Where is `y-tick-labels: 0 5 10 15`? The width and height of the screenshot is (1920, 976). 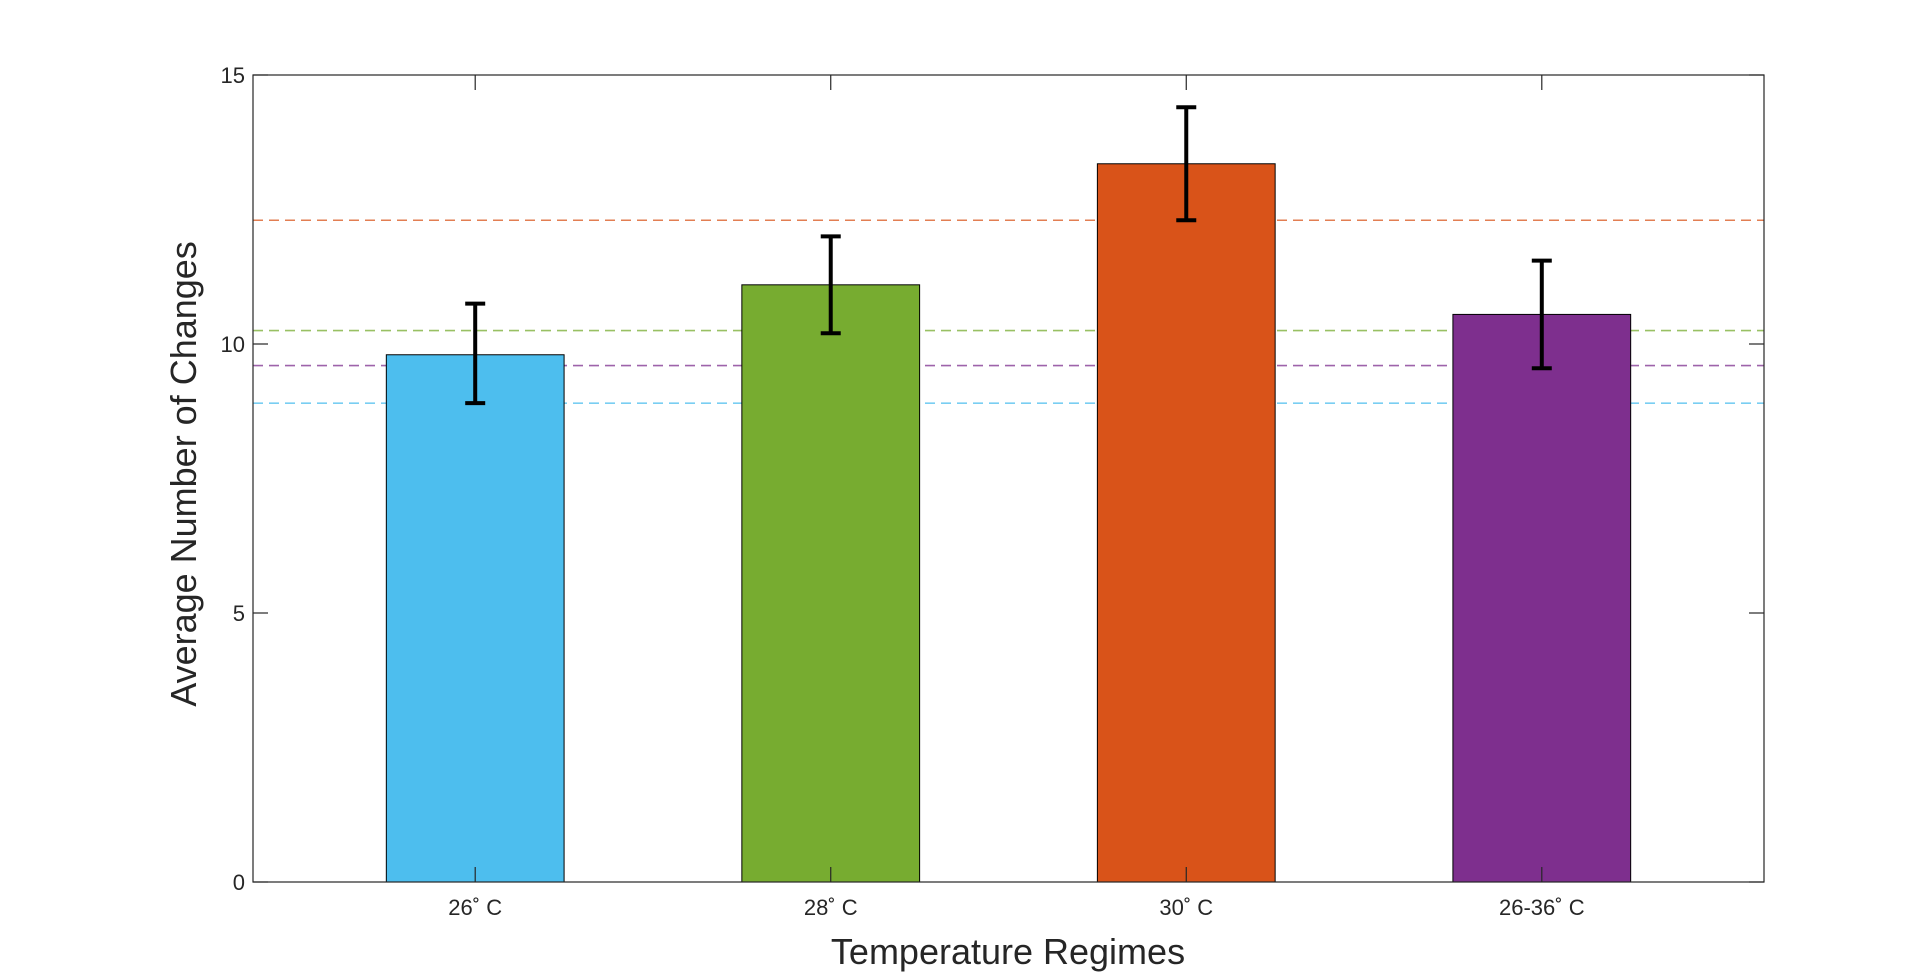 y-tick-labels: 0 5 10 15 is located at coordinates (233, 479).